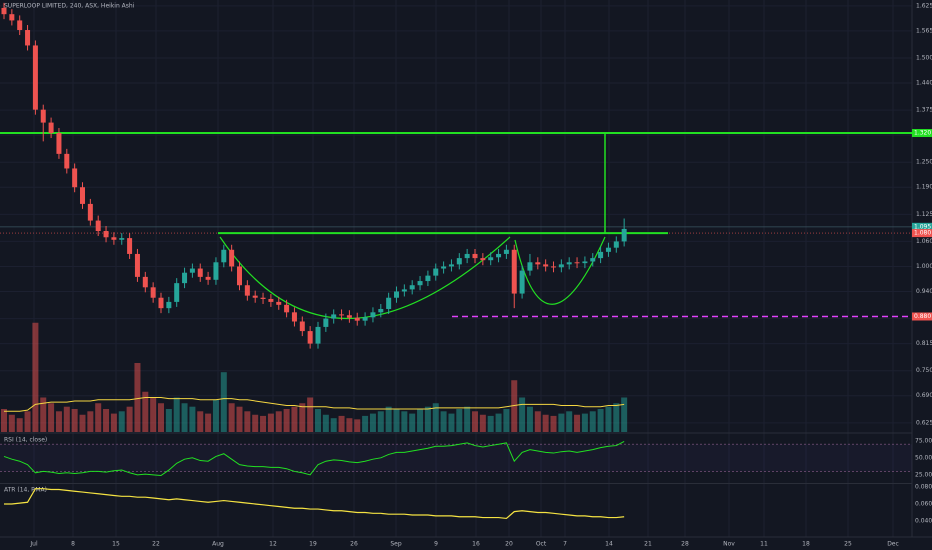  I want to click on x-tick-label: 16, so click(476, 544).